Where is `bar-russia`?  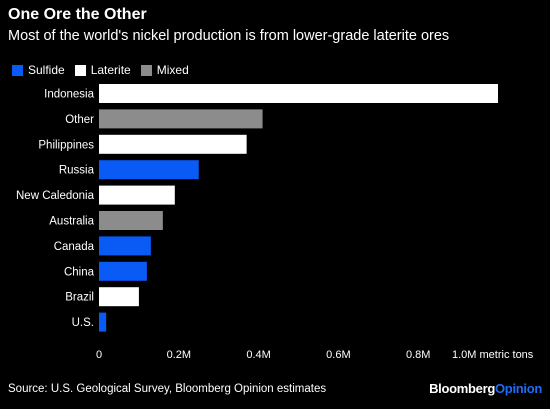
bar-russia is located at coordinates (149, 170).